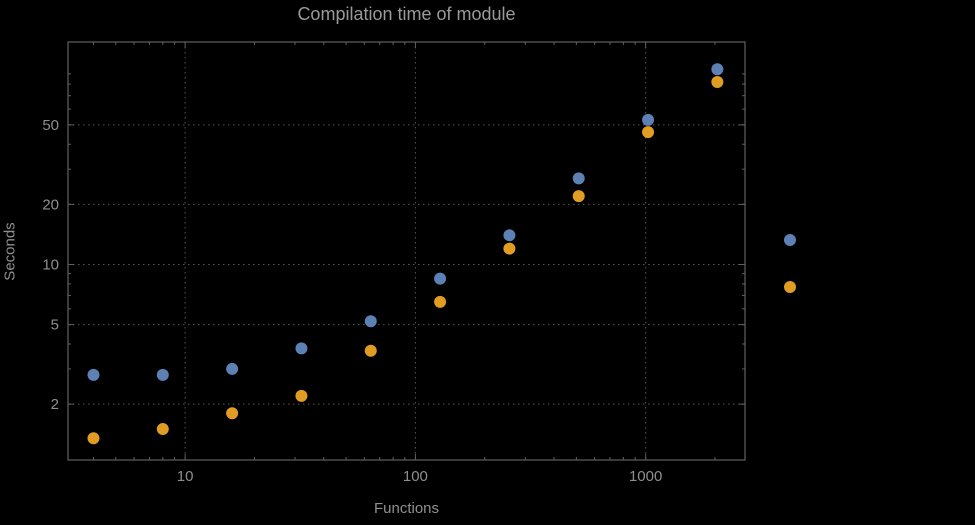 This screenshot has width=975, height=525. What do you see at coordinates (406, 508) in the screenshot?
I see `x-axis-label: Functions` at bounding box center [406, 508].